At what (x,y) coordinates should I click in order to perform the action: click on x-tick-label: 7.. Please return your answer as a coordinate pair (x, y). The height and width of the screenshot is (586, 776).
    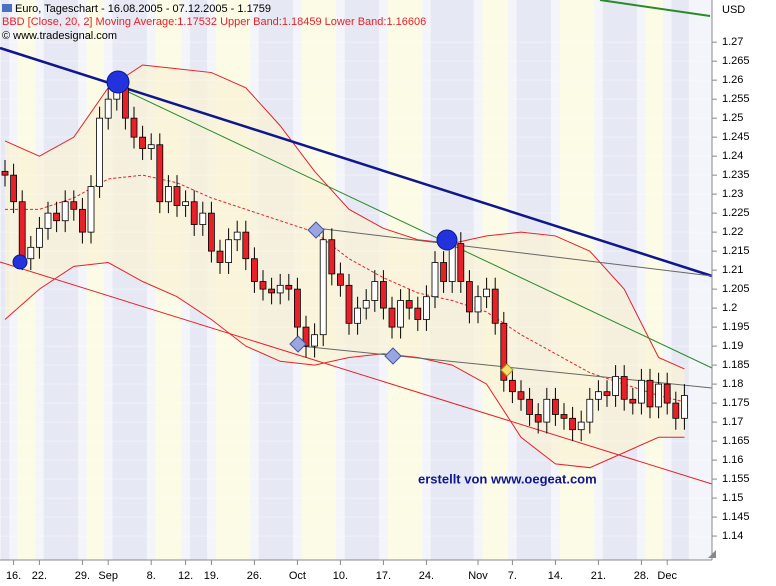
    Looking at the image, I should click on (512, 576).